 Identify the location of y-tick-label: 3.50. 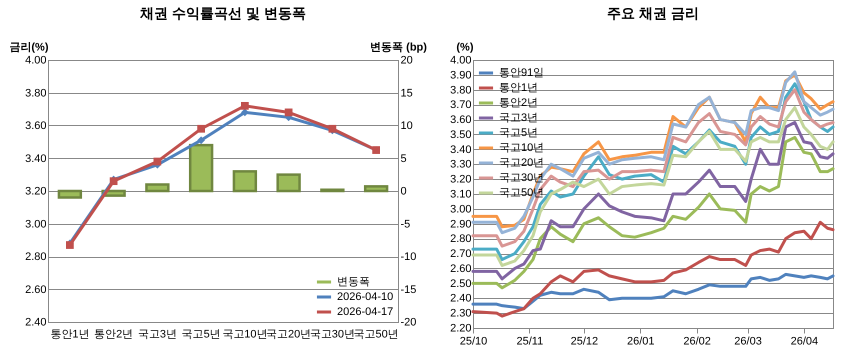
(461, 134).